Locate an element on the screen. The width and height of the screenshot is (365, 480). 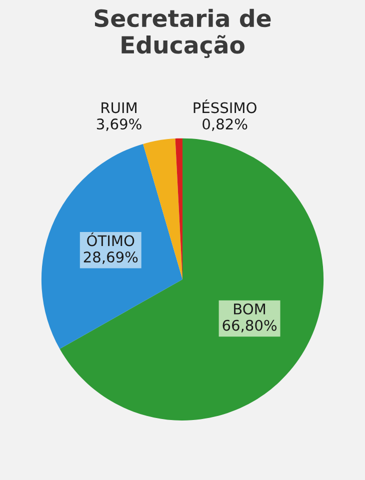
pie-slice is located at coordinates (162, 209).